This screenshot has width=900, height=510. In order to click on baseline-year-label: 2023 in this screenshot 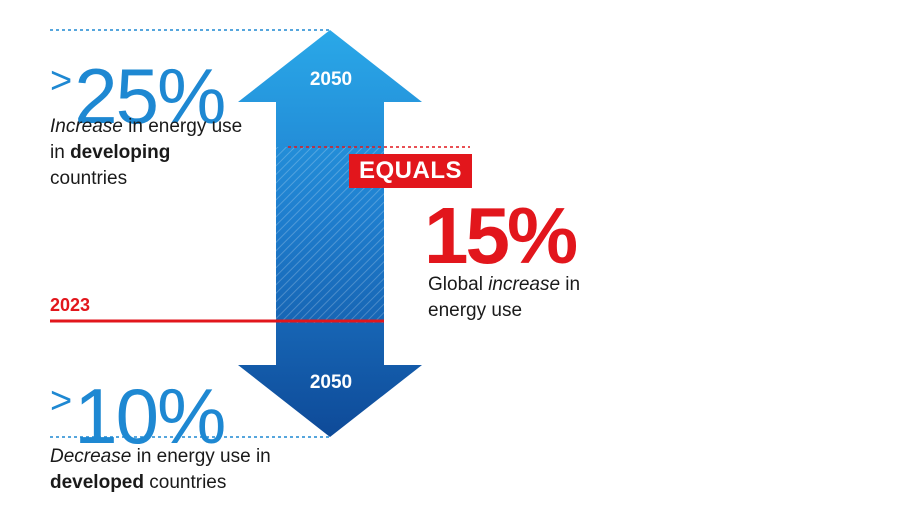, I will do `click(70, 305)`.